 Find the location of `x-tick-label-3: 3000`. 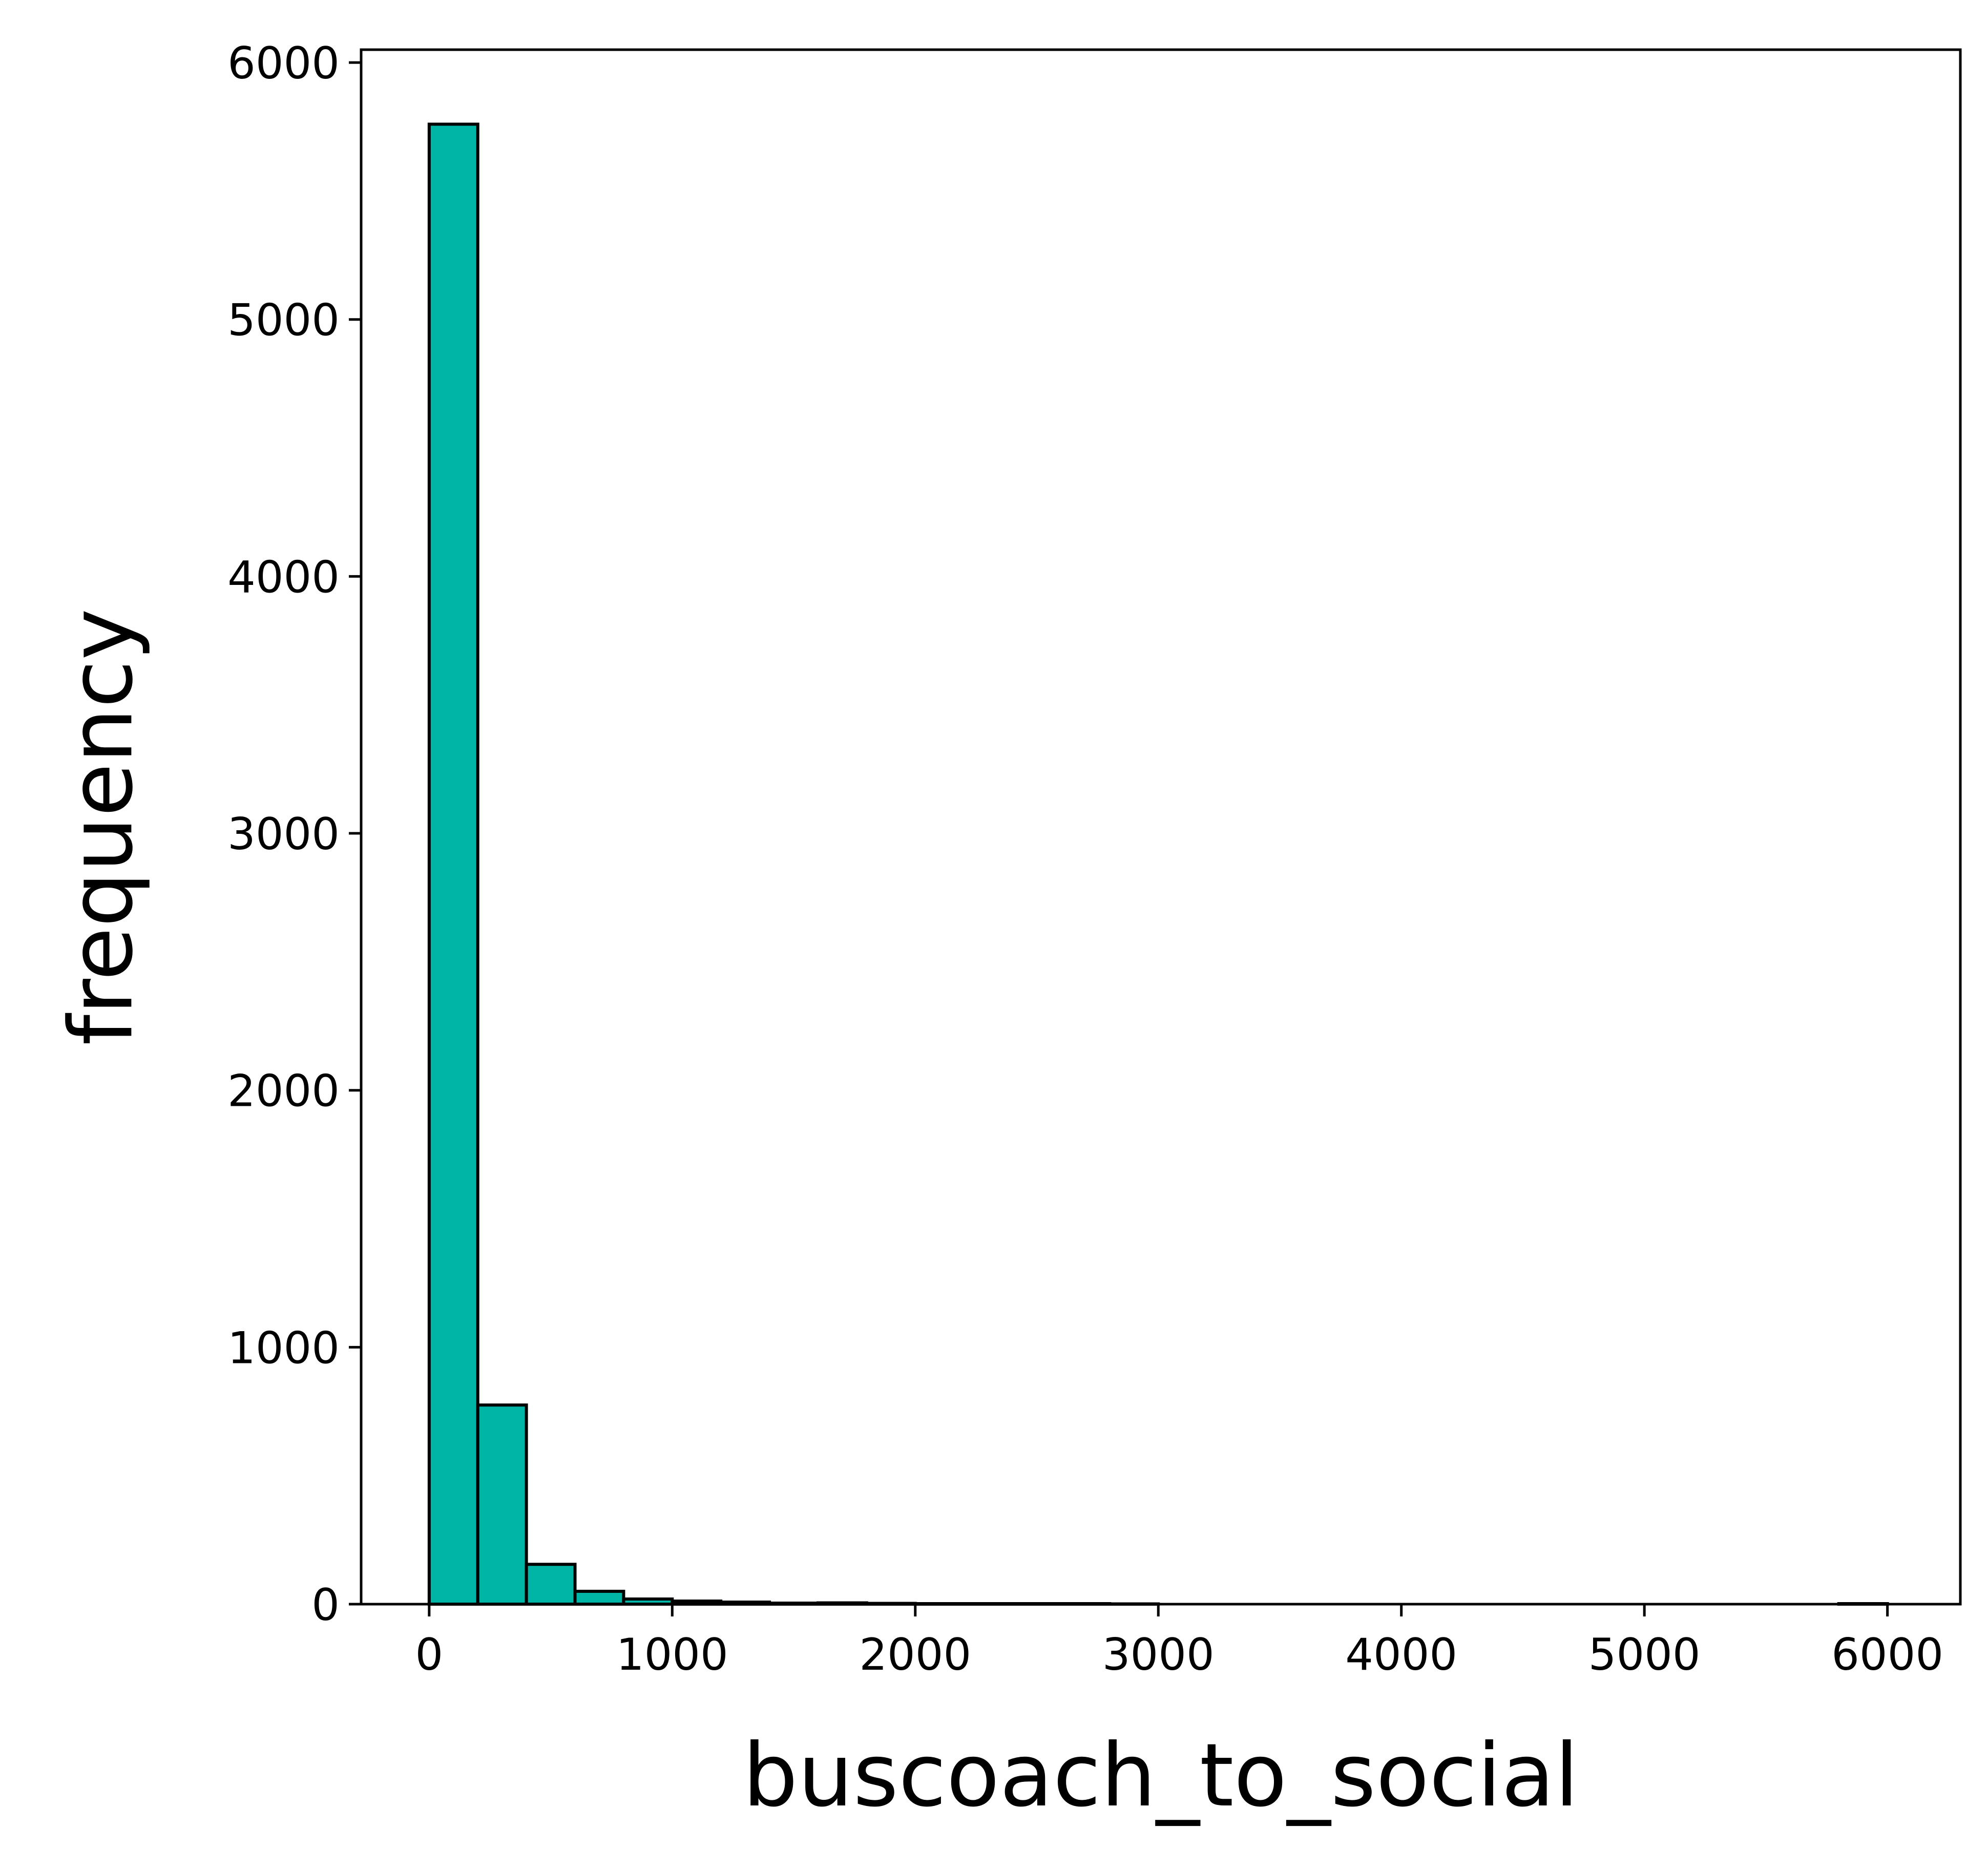

x-tick-label-3: 3000 is located at coordinates (1158, 1655).